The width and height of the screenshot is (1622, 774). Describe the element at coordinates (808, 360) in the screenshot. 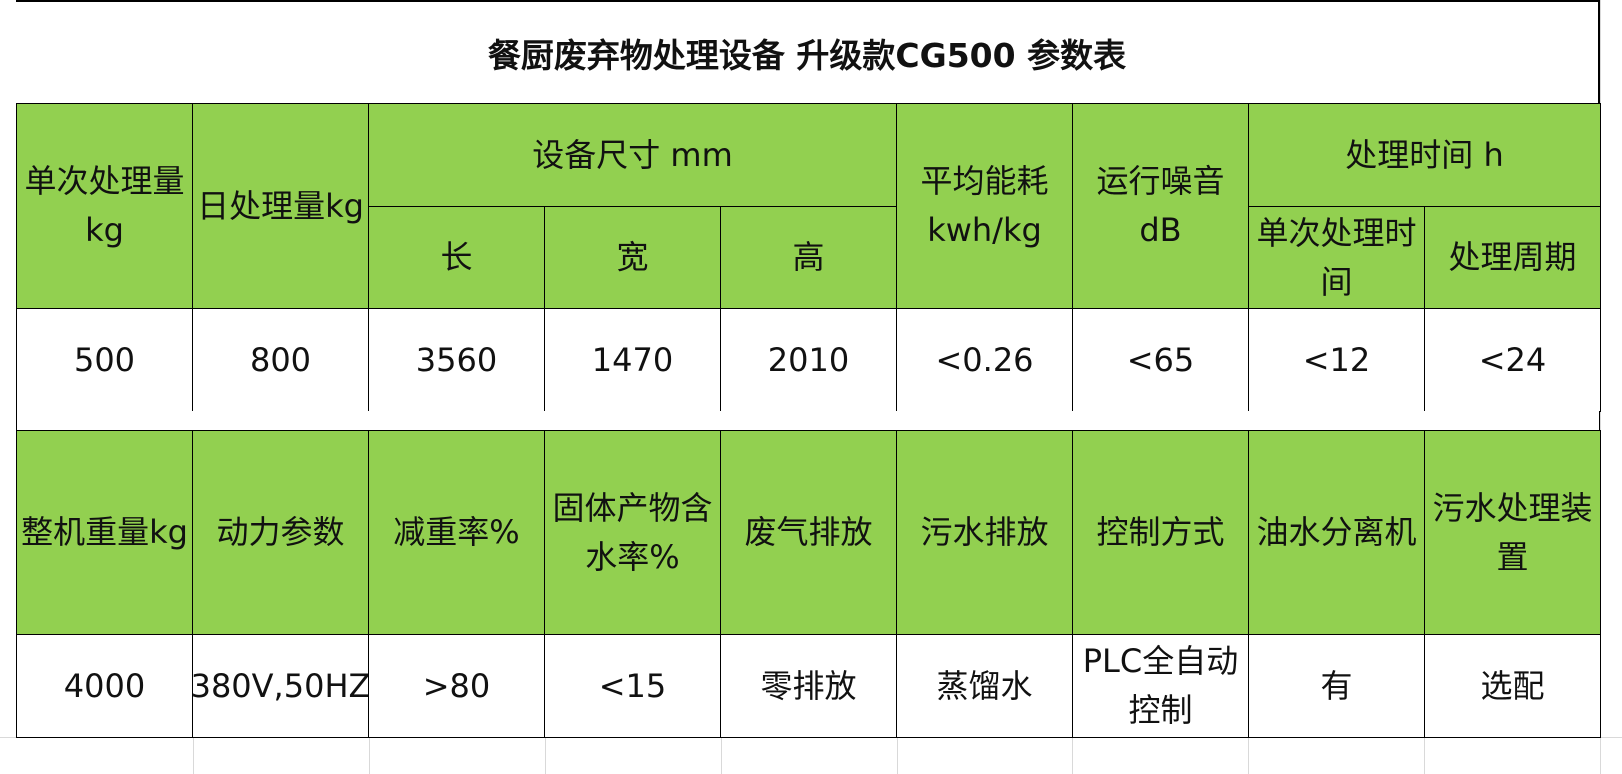

I see `value-height: 2010` at that location.